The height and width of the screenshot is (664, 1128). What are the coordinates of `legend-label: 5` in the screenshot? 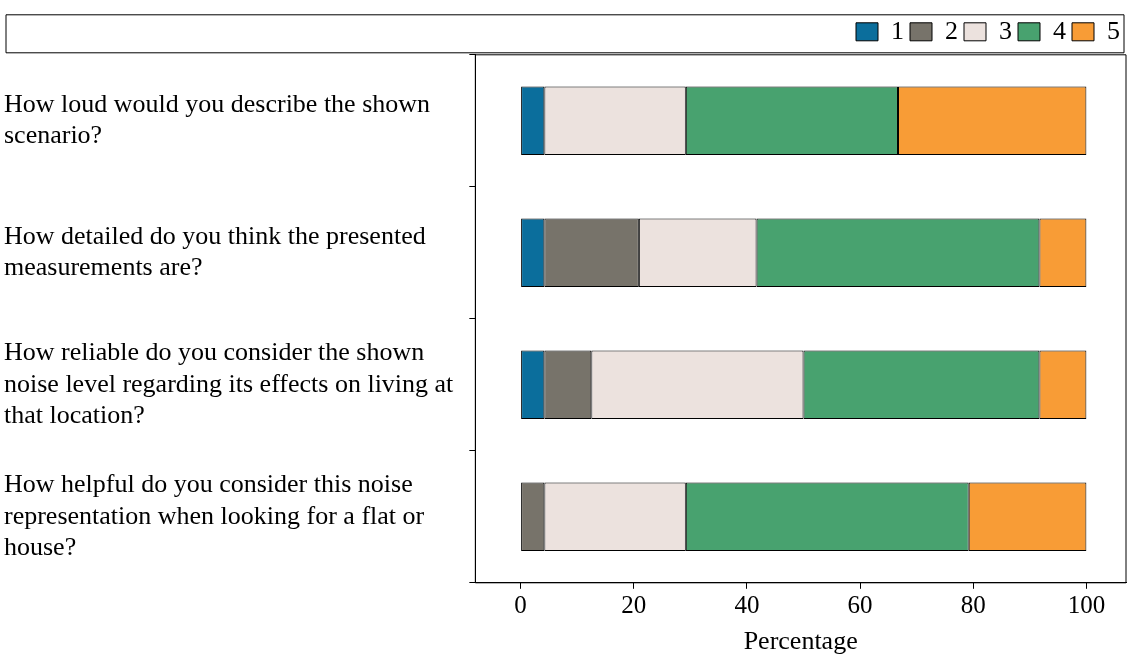 It's located at (1113, 30).